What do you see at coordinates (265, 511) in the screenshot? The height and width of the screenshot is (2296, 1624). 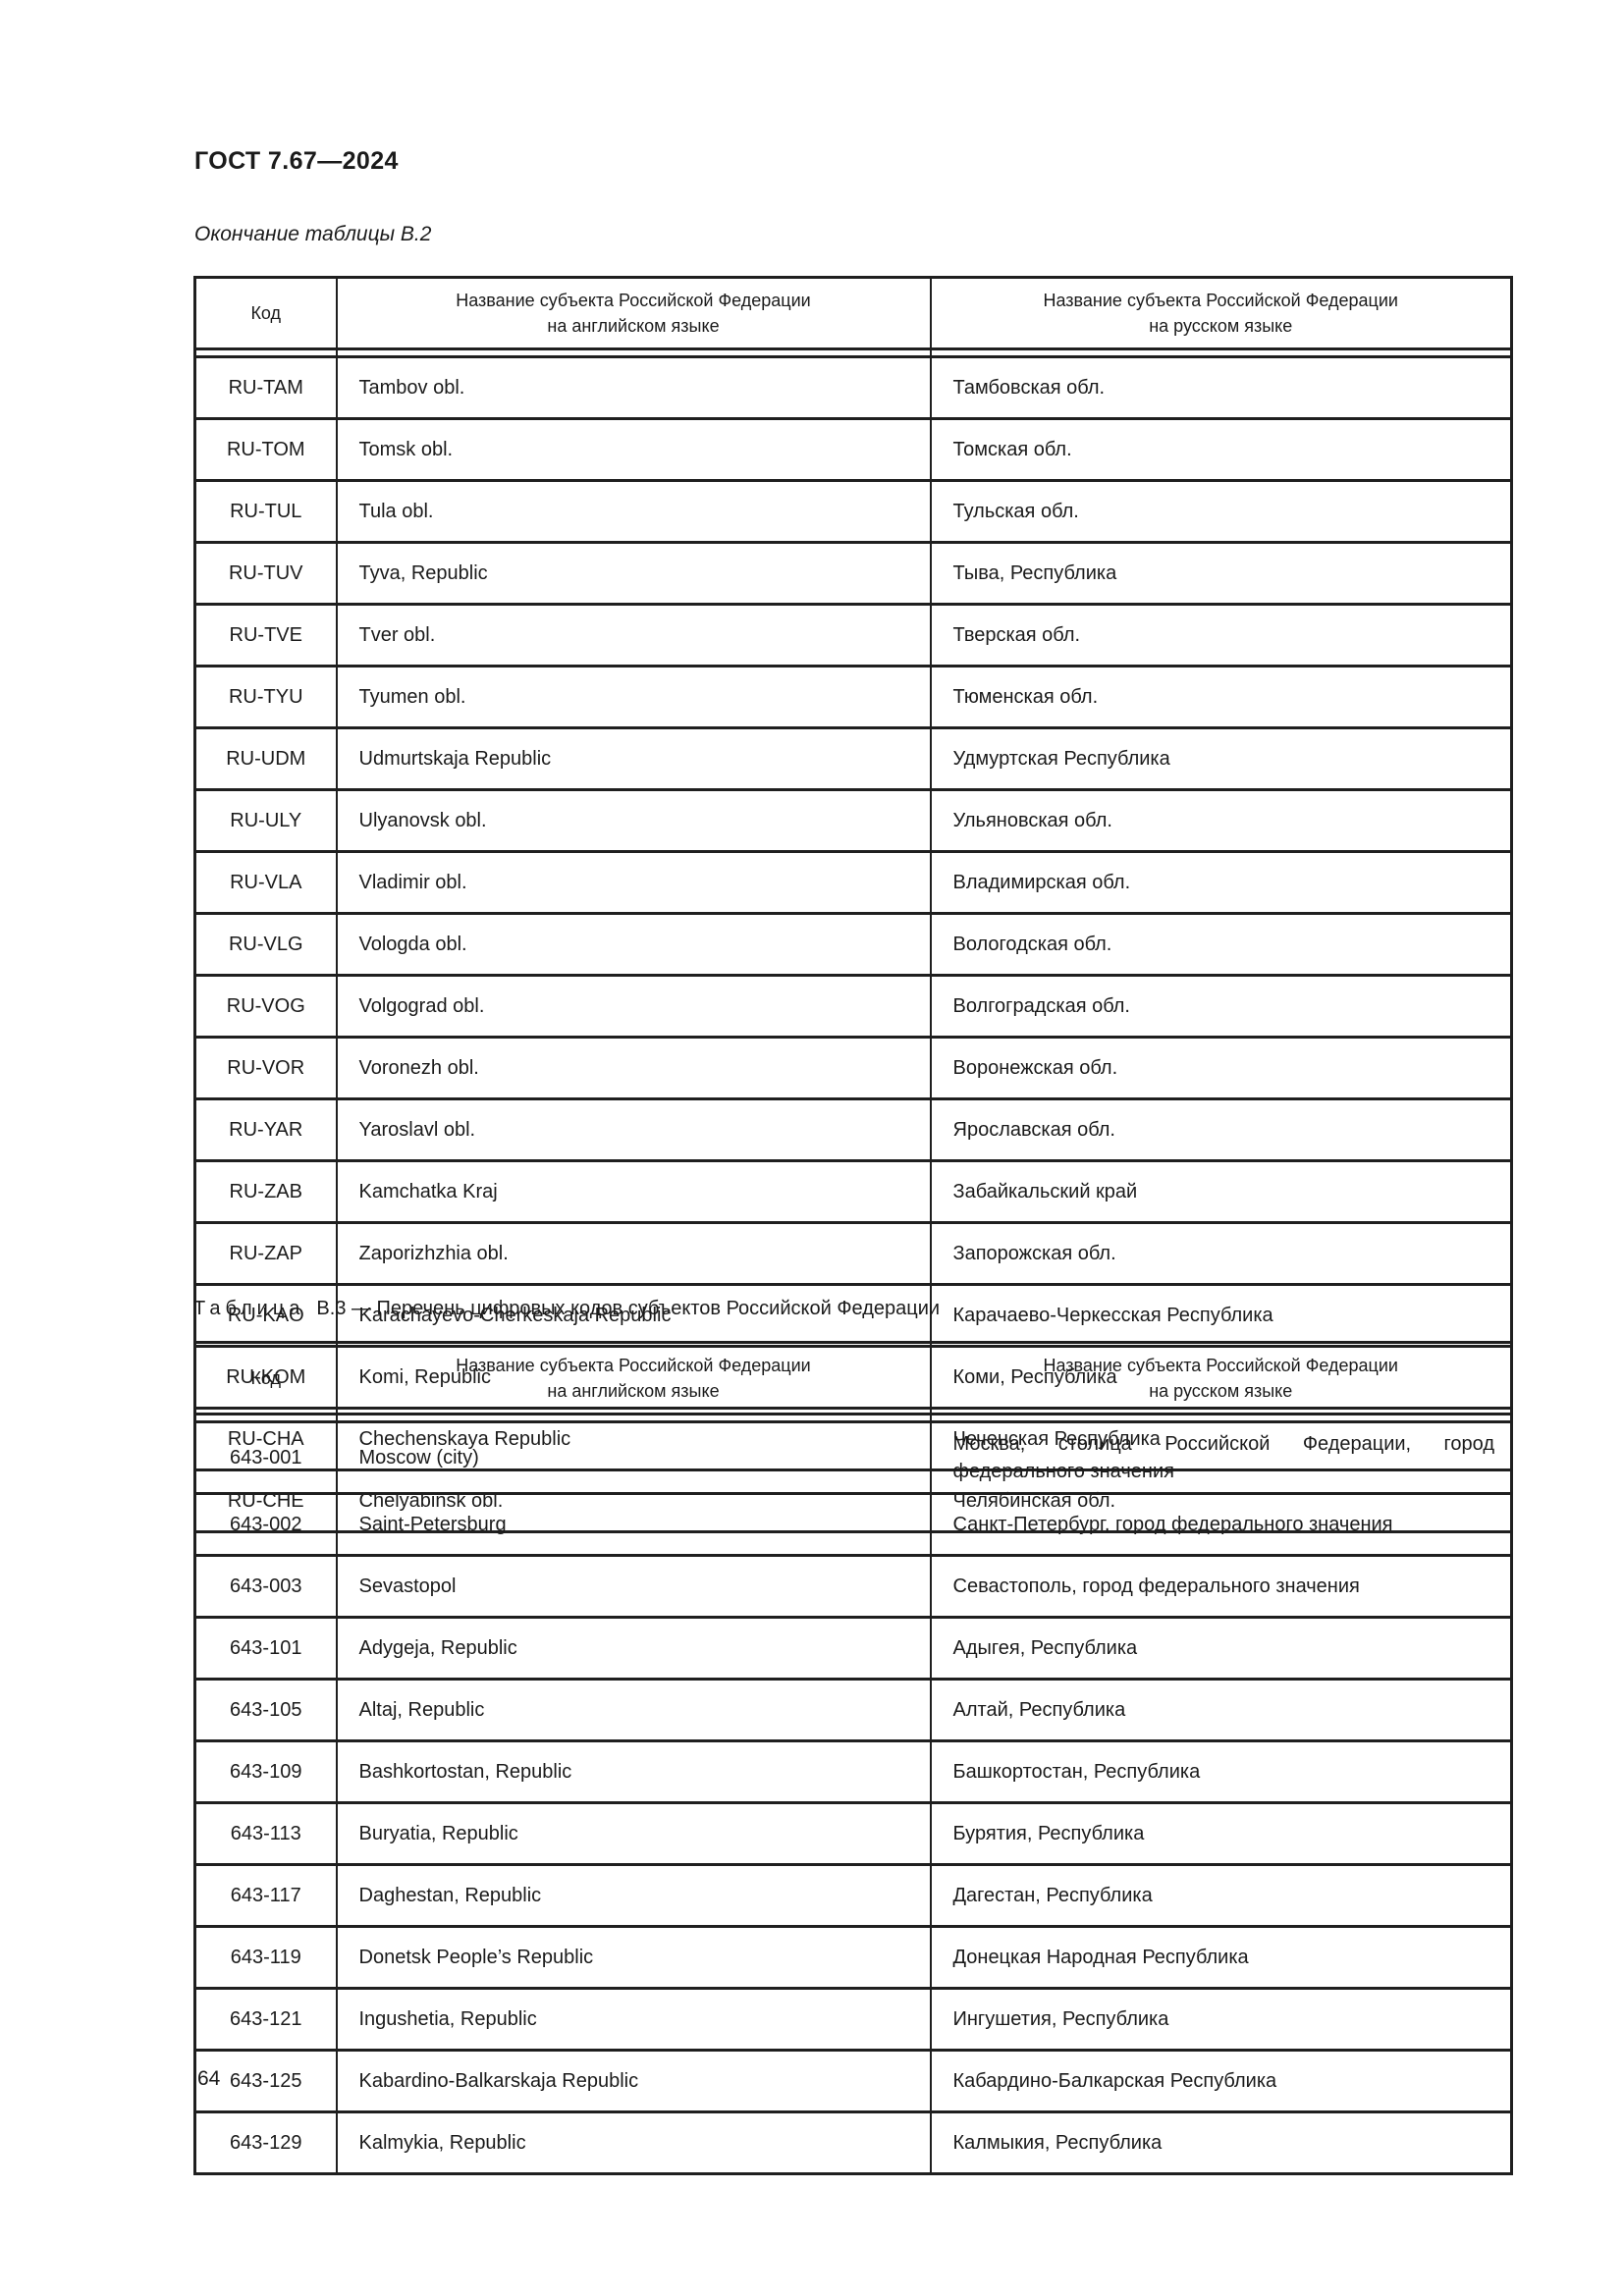 I see `cell-region-code: RU-TUL` at bounding box center [265, 511].